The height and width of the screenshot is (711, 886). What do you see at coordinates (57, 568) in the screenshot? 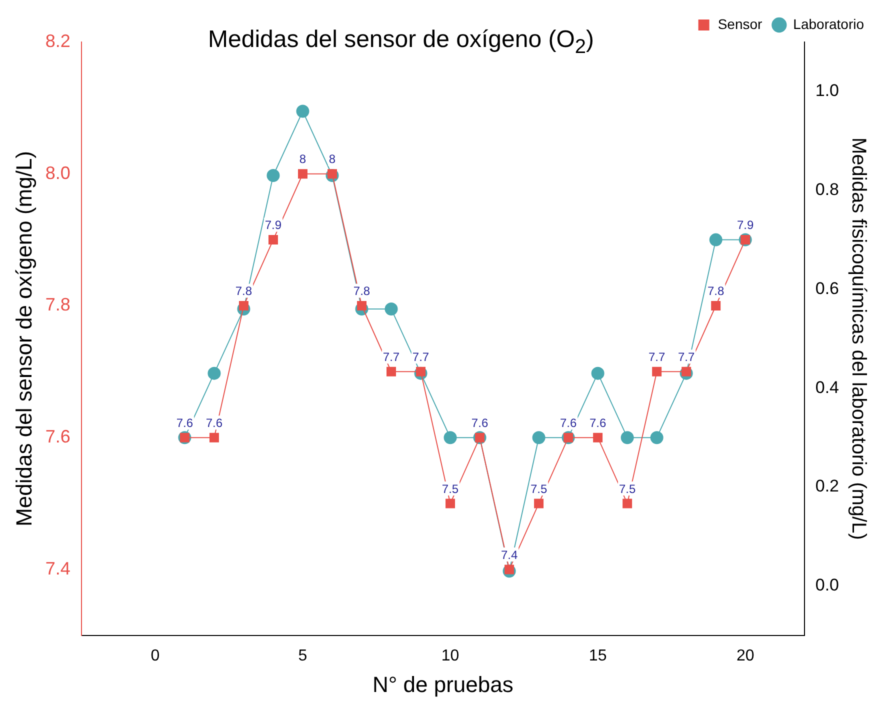
I see `y-tick-label: 7.4` at bounding box center [57, 568].